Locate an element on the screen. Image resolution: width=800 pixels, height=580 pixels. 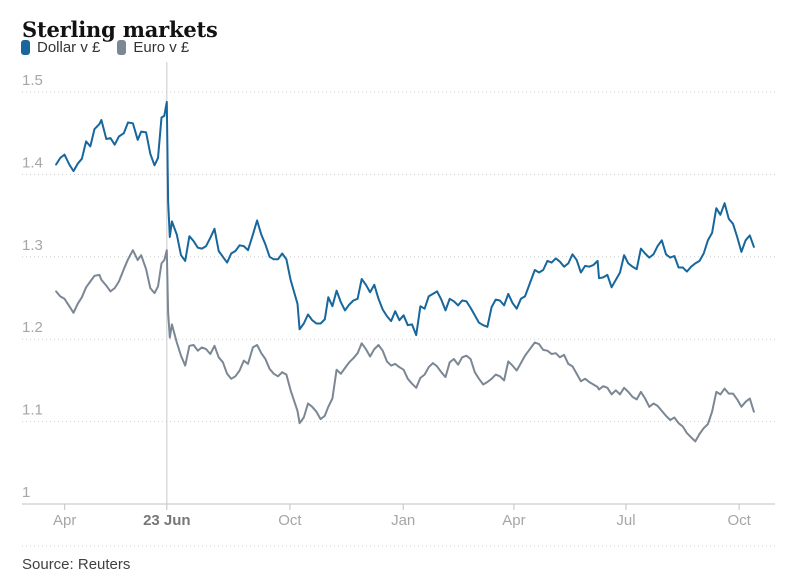
y-tick-label-1: 1 is located at coordinates (26, 492).